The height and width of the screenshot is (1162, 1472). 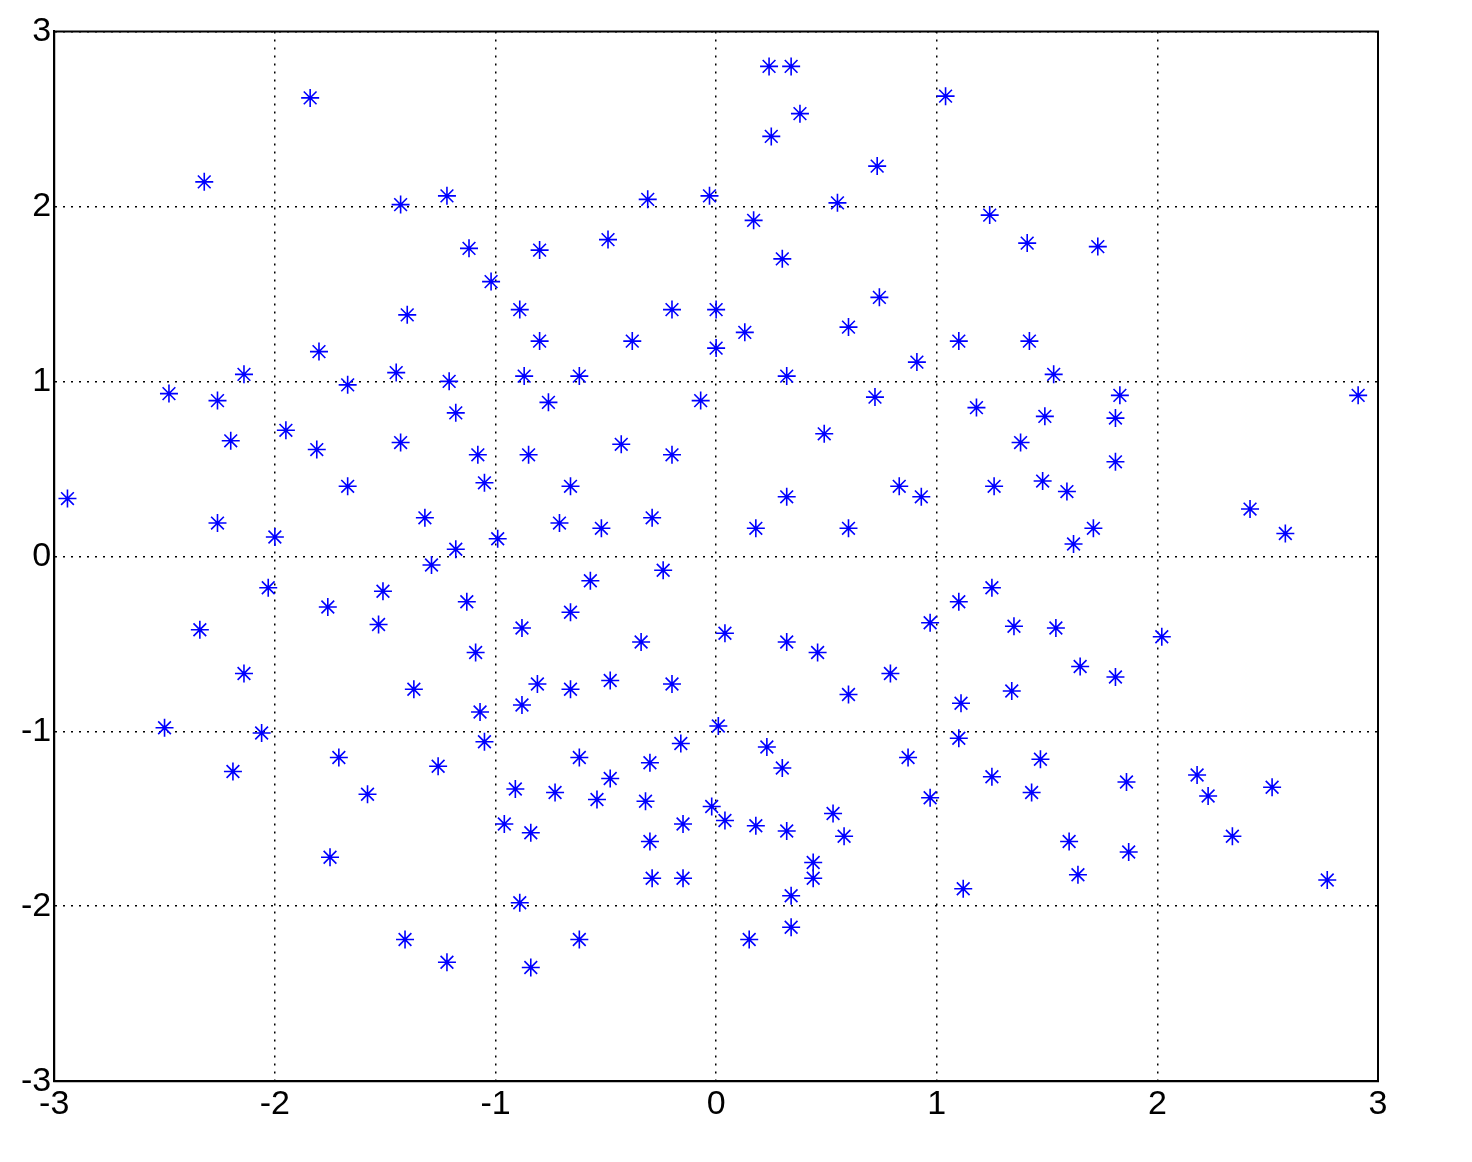 I want to click on y-tick-label: 3, so click(x=42, y=28).